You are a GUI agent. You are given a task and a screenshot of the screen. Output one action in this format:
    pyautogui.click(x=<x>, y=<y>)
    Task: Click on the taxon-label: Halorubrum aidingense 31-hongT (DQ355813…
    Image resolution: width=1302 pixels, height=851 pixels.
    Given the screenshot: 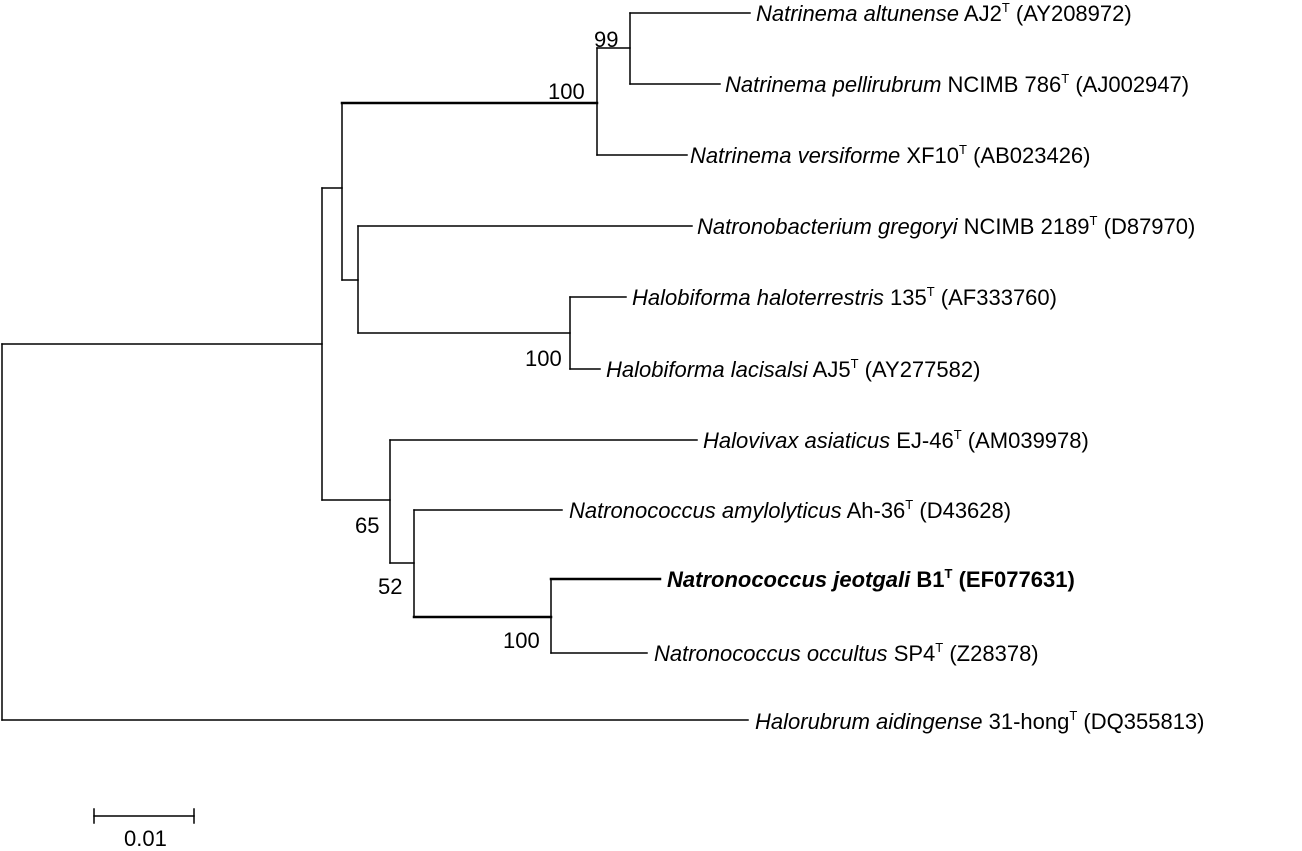 What is the action you would take?
    pyautogui.click(x=980, y=721)
    